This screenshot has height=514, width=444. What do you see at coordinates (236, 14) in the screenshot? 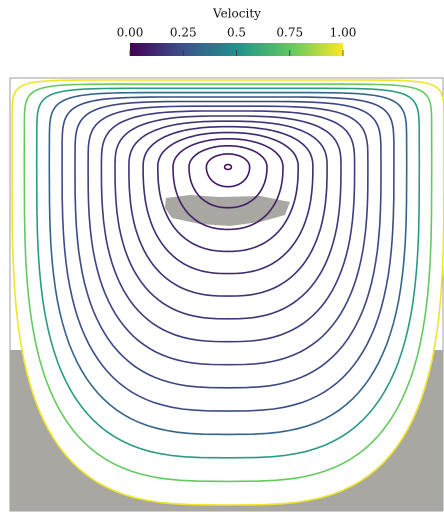
I see `colorbar-title: Velocity` at bounding box center [236, 14].